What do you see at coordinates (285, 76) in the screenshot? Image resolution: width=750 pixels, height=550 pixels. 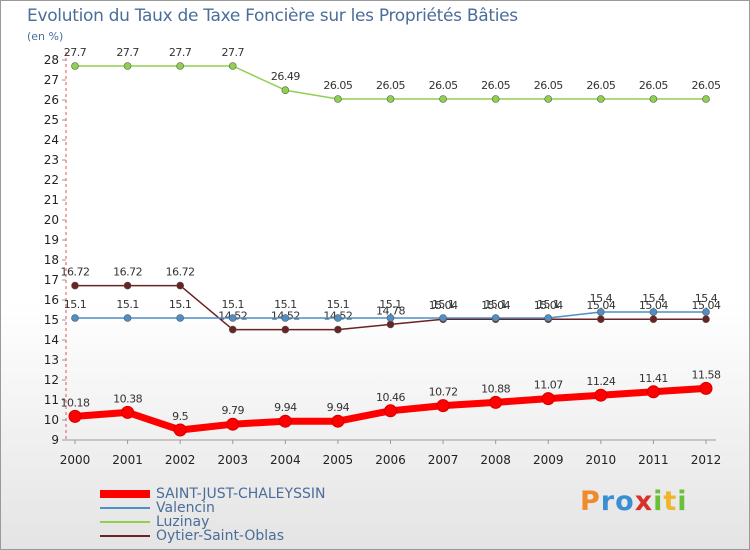 I see `data-label-luzinay: 26.49` at bounding box center [285, 76].